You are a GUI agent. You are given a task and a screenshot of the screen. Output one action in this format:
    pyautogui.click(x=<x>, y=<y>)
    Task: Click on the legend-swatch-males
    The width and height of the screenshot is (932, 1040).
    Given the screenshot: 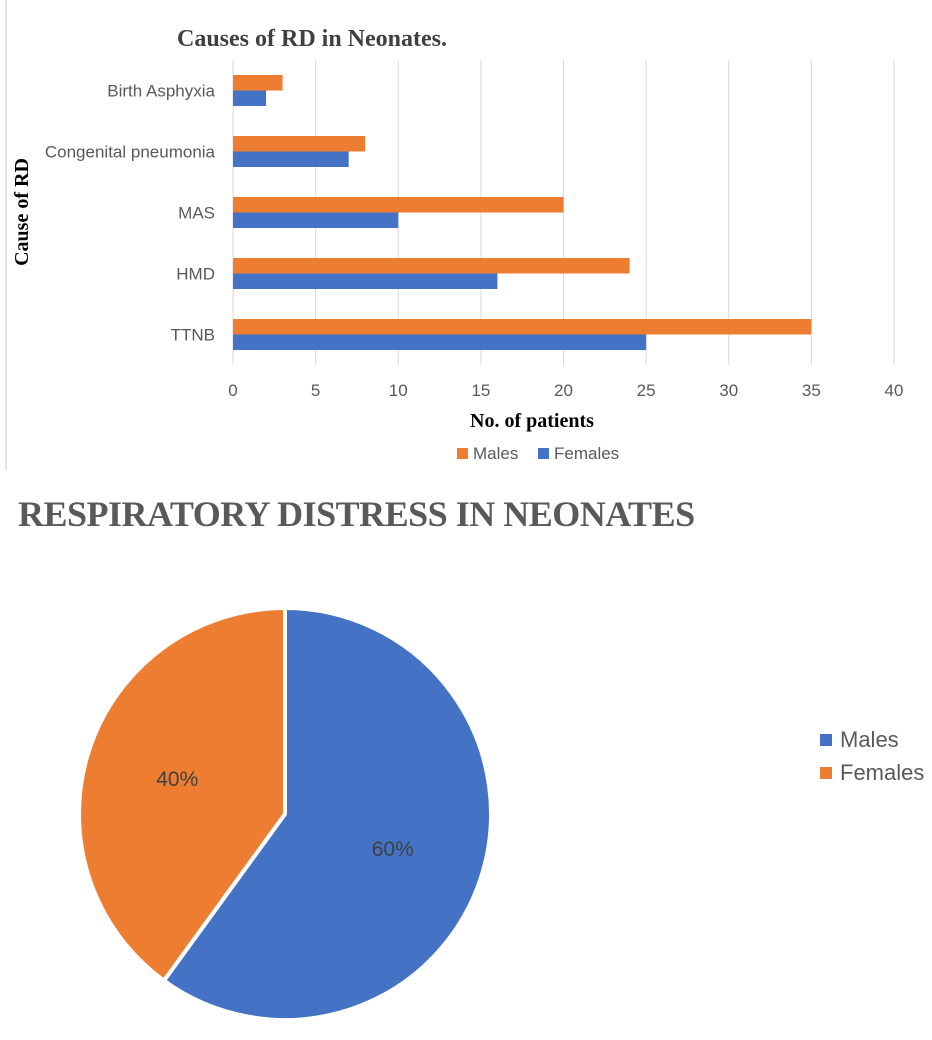 What is the action you would take?
    pyautogui.click(x=462, y=453)
    